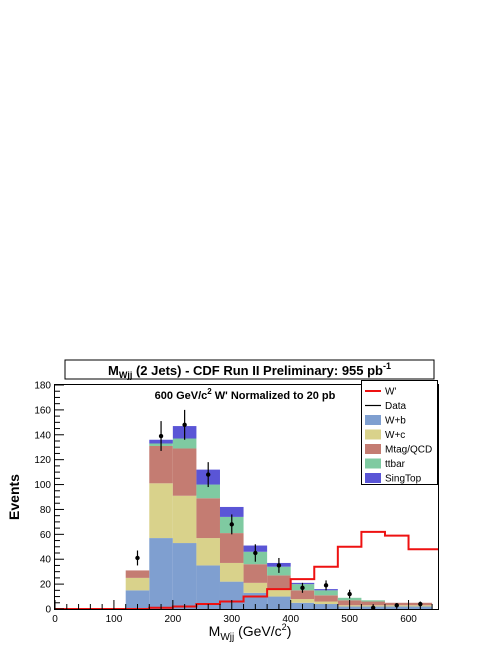 This screenshot has height=645, width=498. I want to click on title-frame, so click(249, 369).